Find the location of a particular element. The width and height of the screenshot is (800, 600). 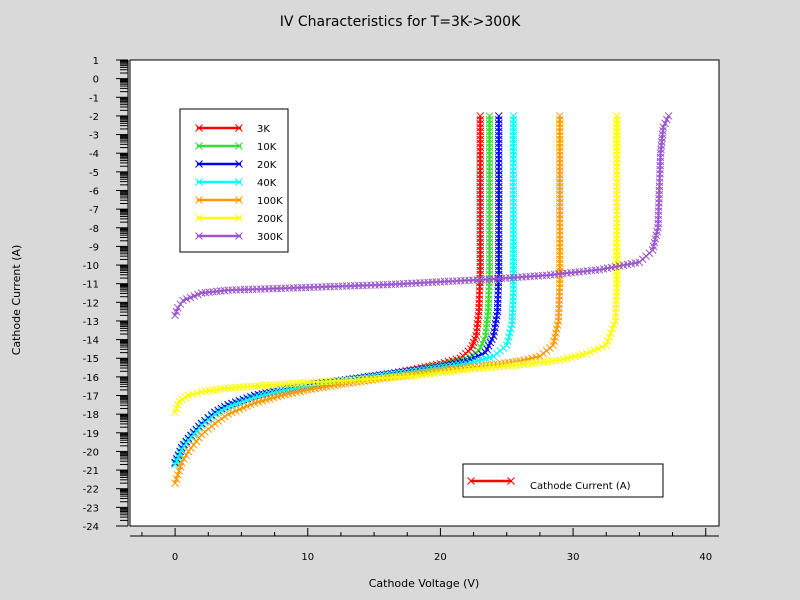

y-tick-label: -21 is located at coordinates (91, 471).